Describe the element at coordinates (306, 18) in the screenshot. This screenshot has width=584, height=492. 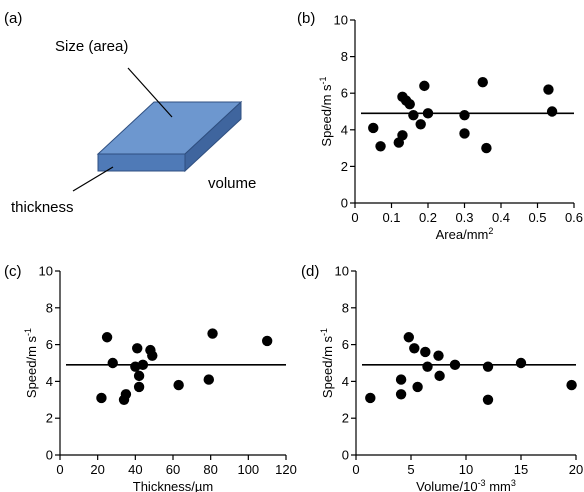
I see `panel-label-b: (b)` at that location.